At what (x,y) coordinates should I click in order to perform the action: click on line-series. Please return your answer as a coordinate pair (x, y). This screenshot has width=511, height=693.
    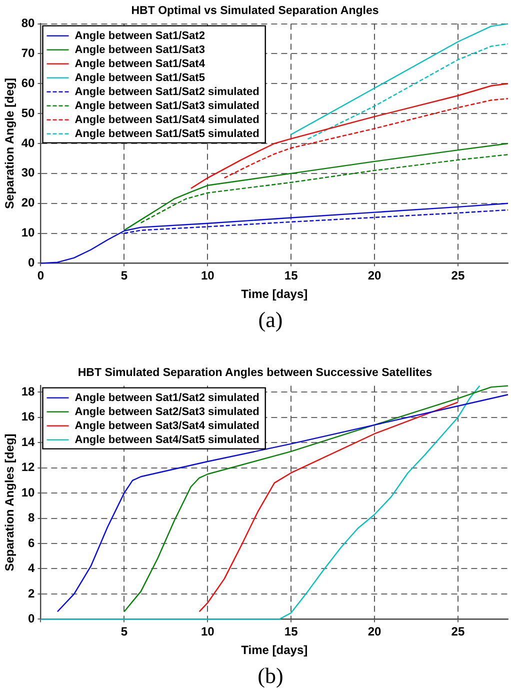
    Looking at the image, I should click on (408, 91).